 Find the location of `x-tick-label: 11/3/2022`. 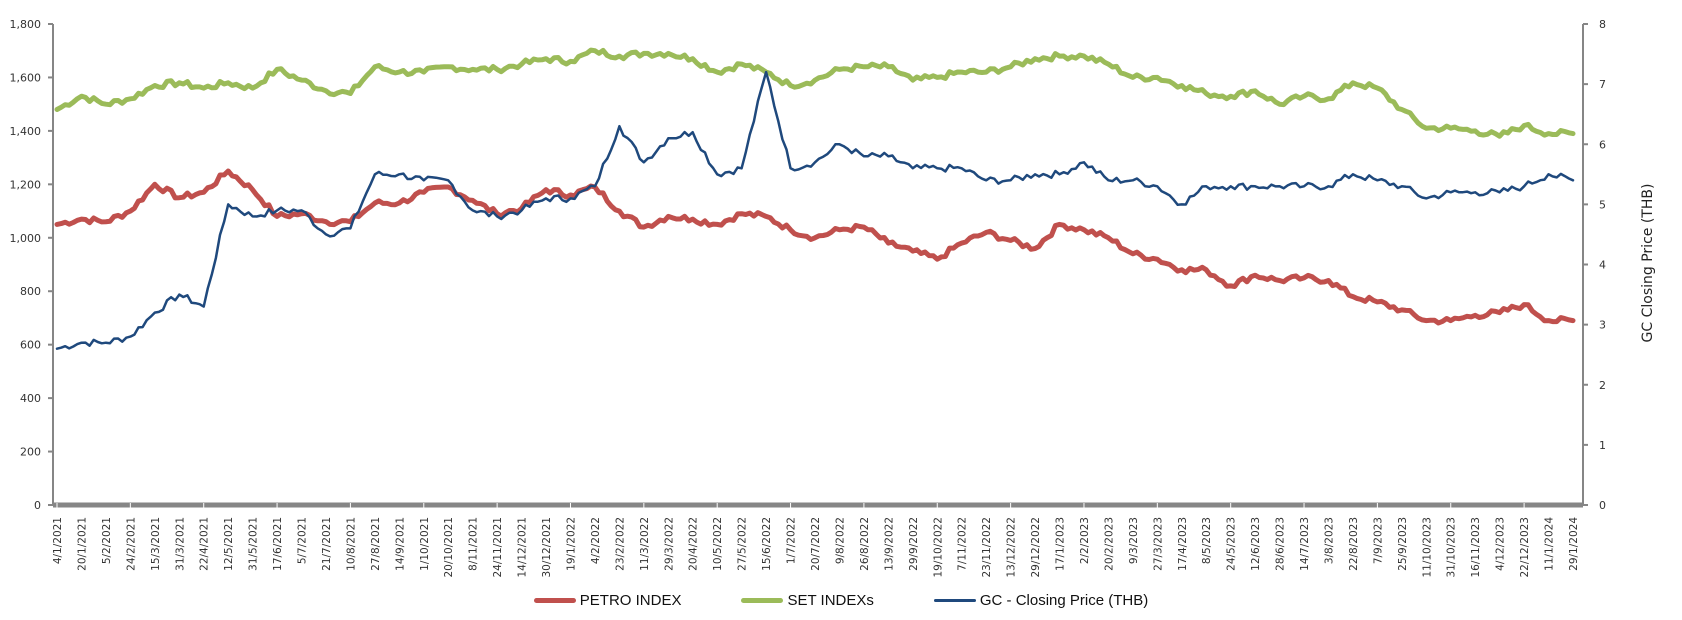

x-tick-label: 11/3/2022 is located at coordinates (645, 544).